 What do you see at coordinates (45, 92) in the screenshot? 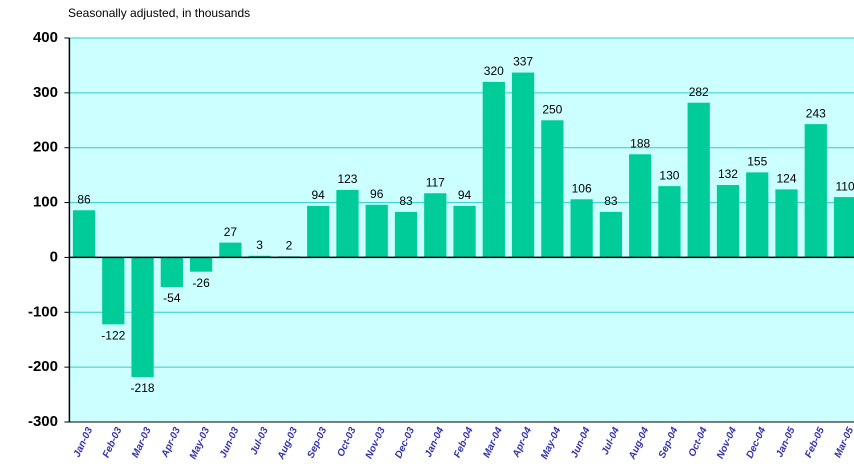
I see `y-tick-label: 300` at bounding box center [45, 92].